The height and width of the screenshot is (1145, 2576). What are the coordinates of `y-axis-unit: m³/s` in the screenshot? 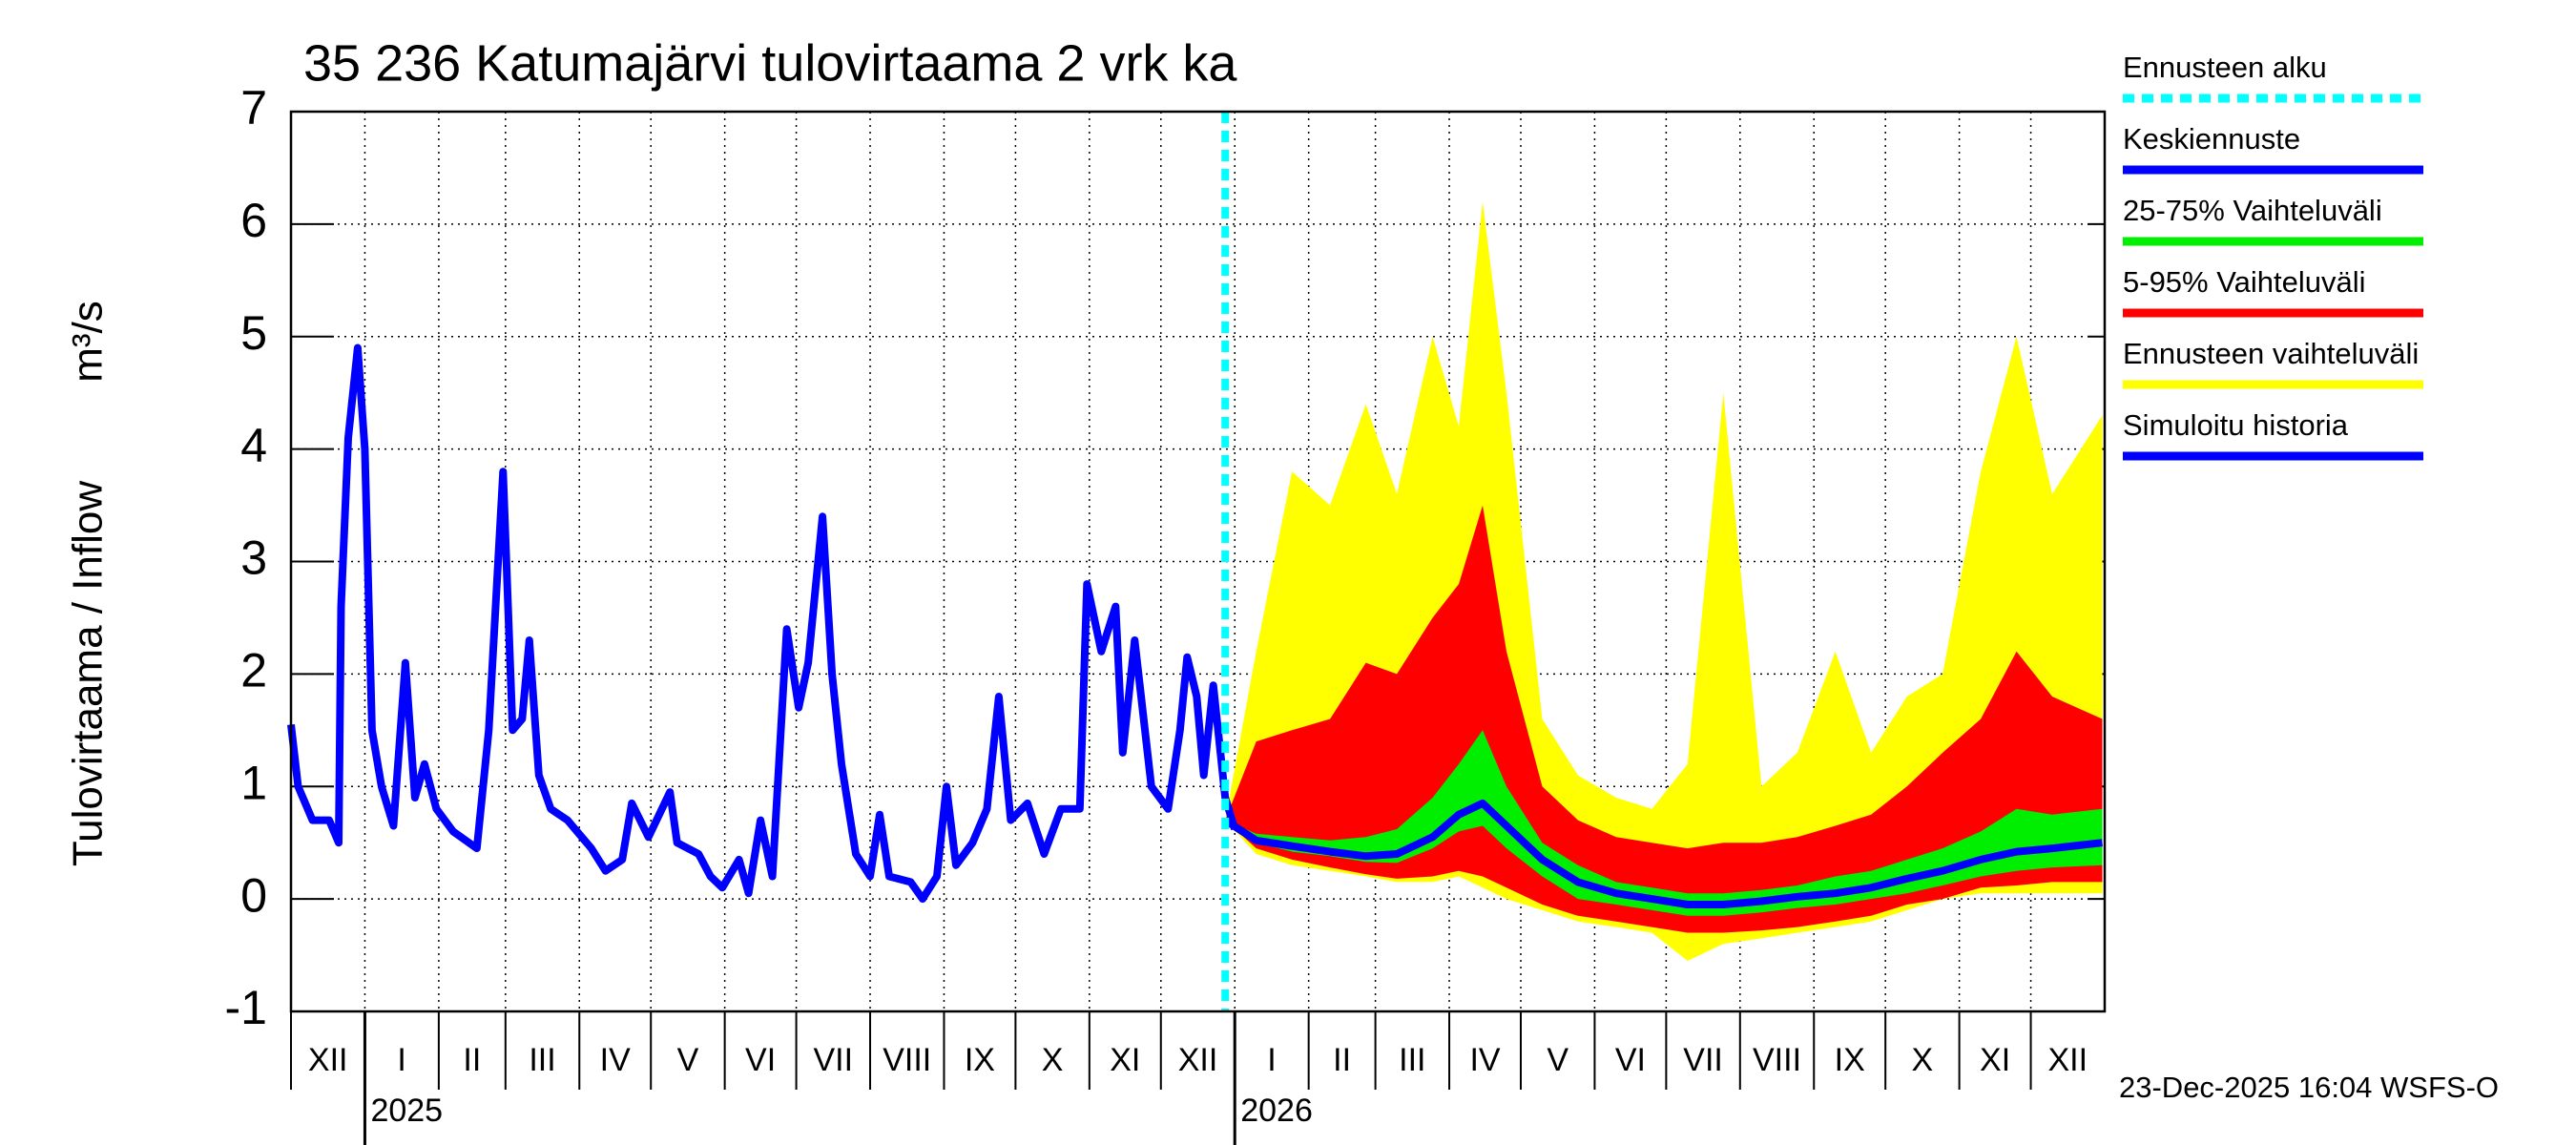 It's located at (88, 342).